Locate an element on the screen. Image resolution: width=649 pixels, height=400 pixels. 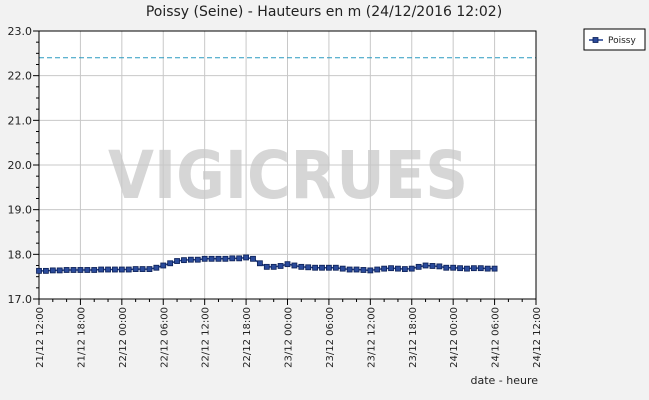
x-tick-label: 22/12 00:00 is located at coordinates (123, 337).